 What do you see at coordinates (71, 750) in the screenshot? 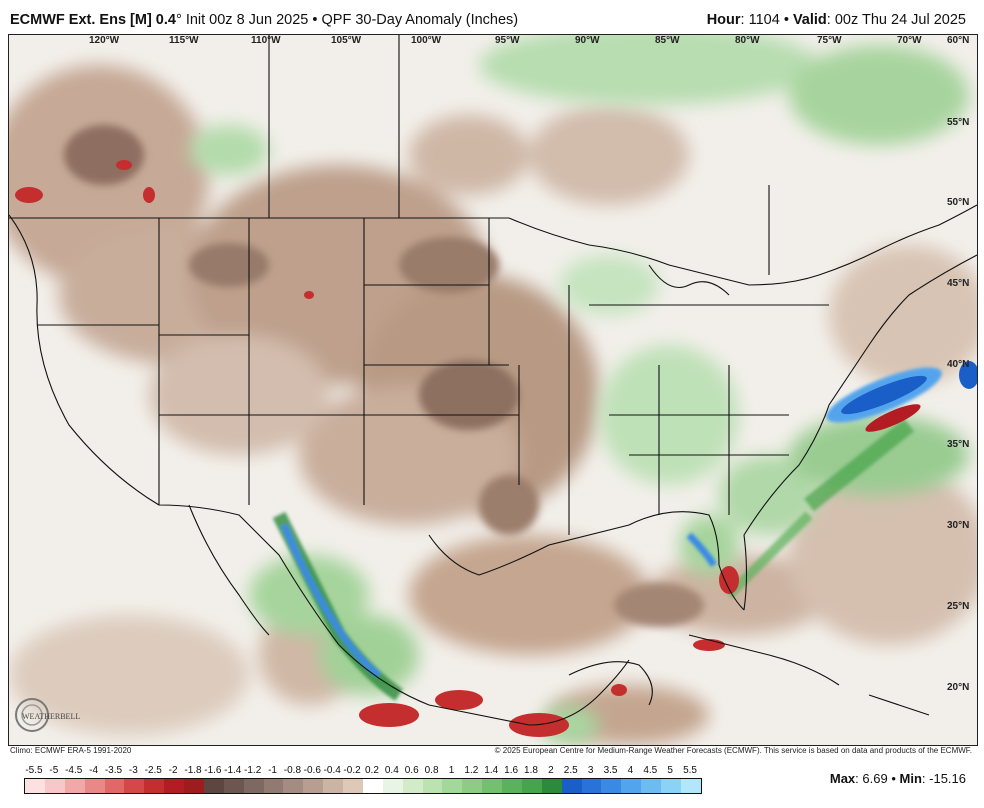
I see `climo-note: Climo: ECMWF ERA-5 1991-2020` at bounding box center [71, 750].